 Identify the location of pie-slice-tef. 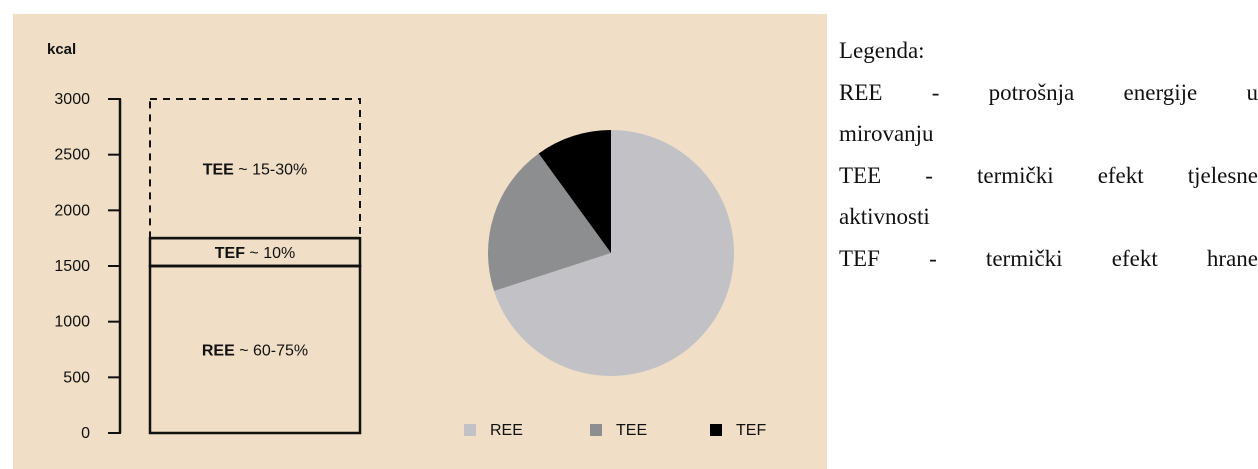
(574, 191).